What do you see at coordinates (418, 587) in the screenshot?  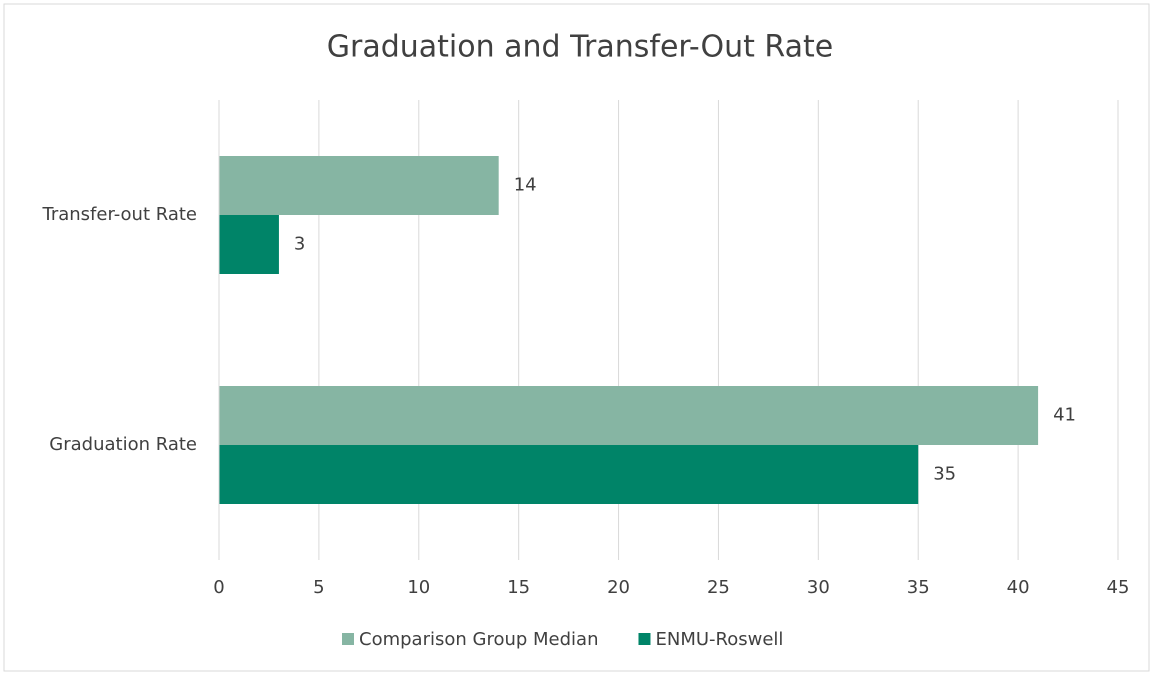 I see `x-tick-label: 10` at bounding box center [418, 587].